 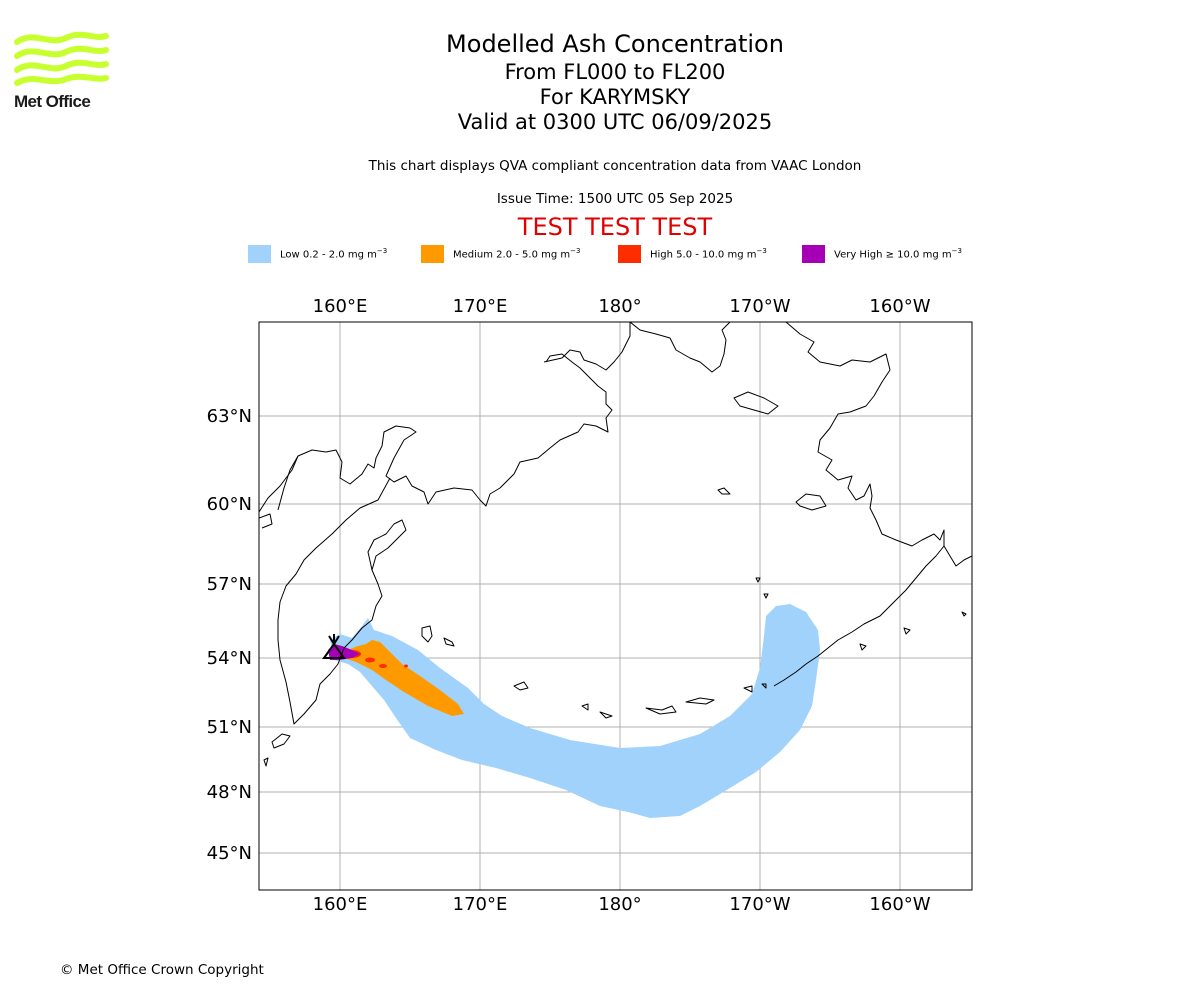 I want to click on lat-label-54n: 54°N, so click(x=229, y=658).